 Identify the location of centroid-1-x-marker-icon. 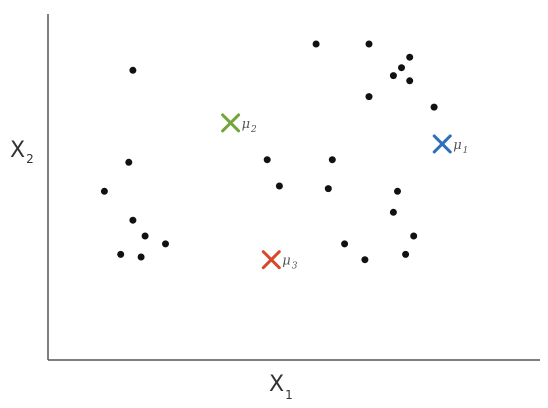
(442, 144).